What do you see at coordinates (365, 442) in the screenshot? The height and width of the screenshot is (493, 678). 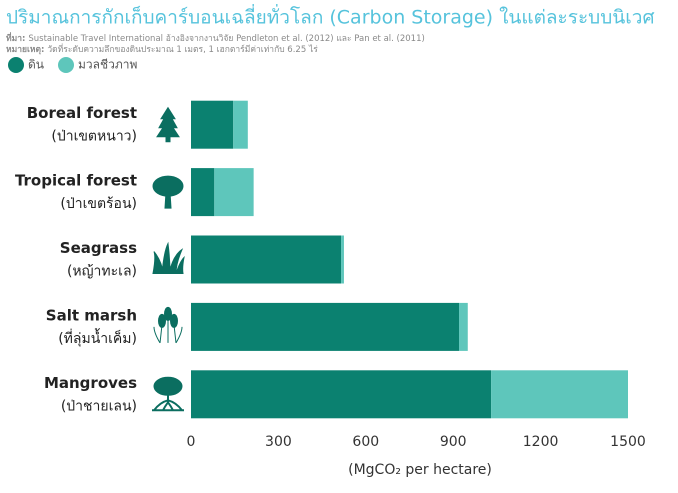 I see `x-tick-label: 600` at bounding box center [365, 442].